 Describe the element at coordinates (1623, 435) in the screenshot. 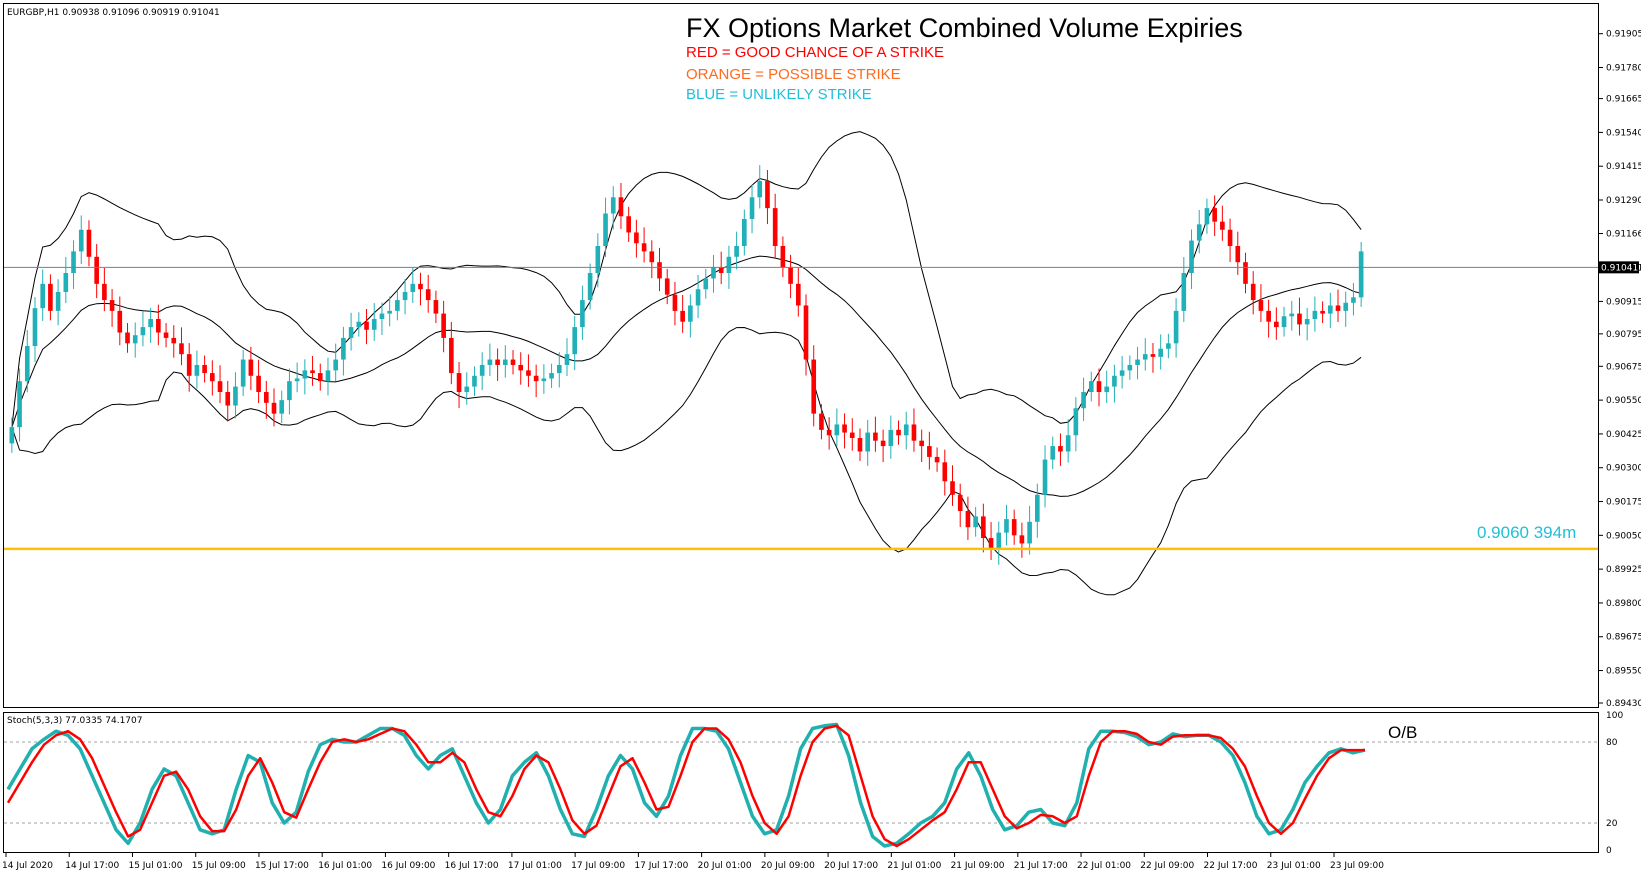

I see `price-tick-label: 0.90425` at that location.